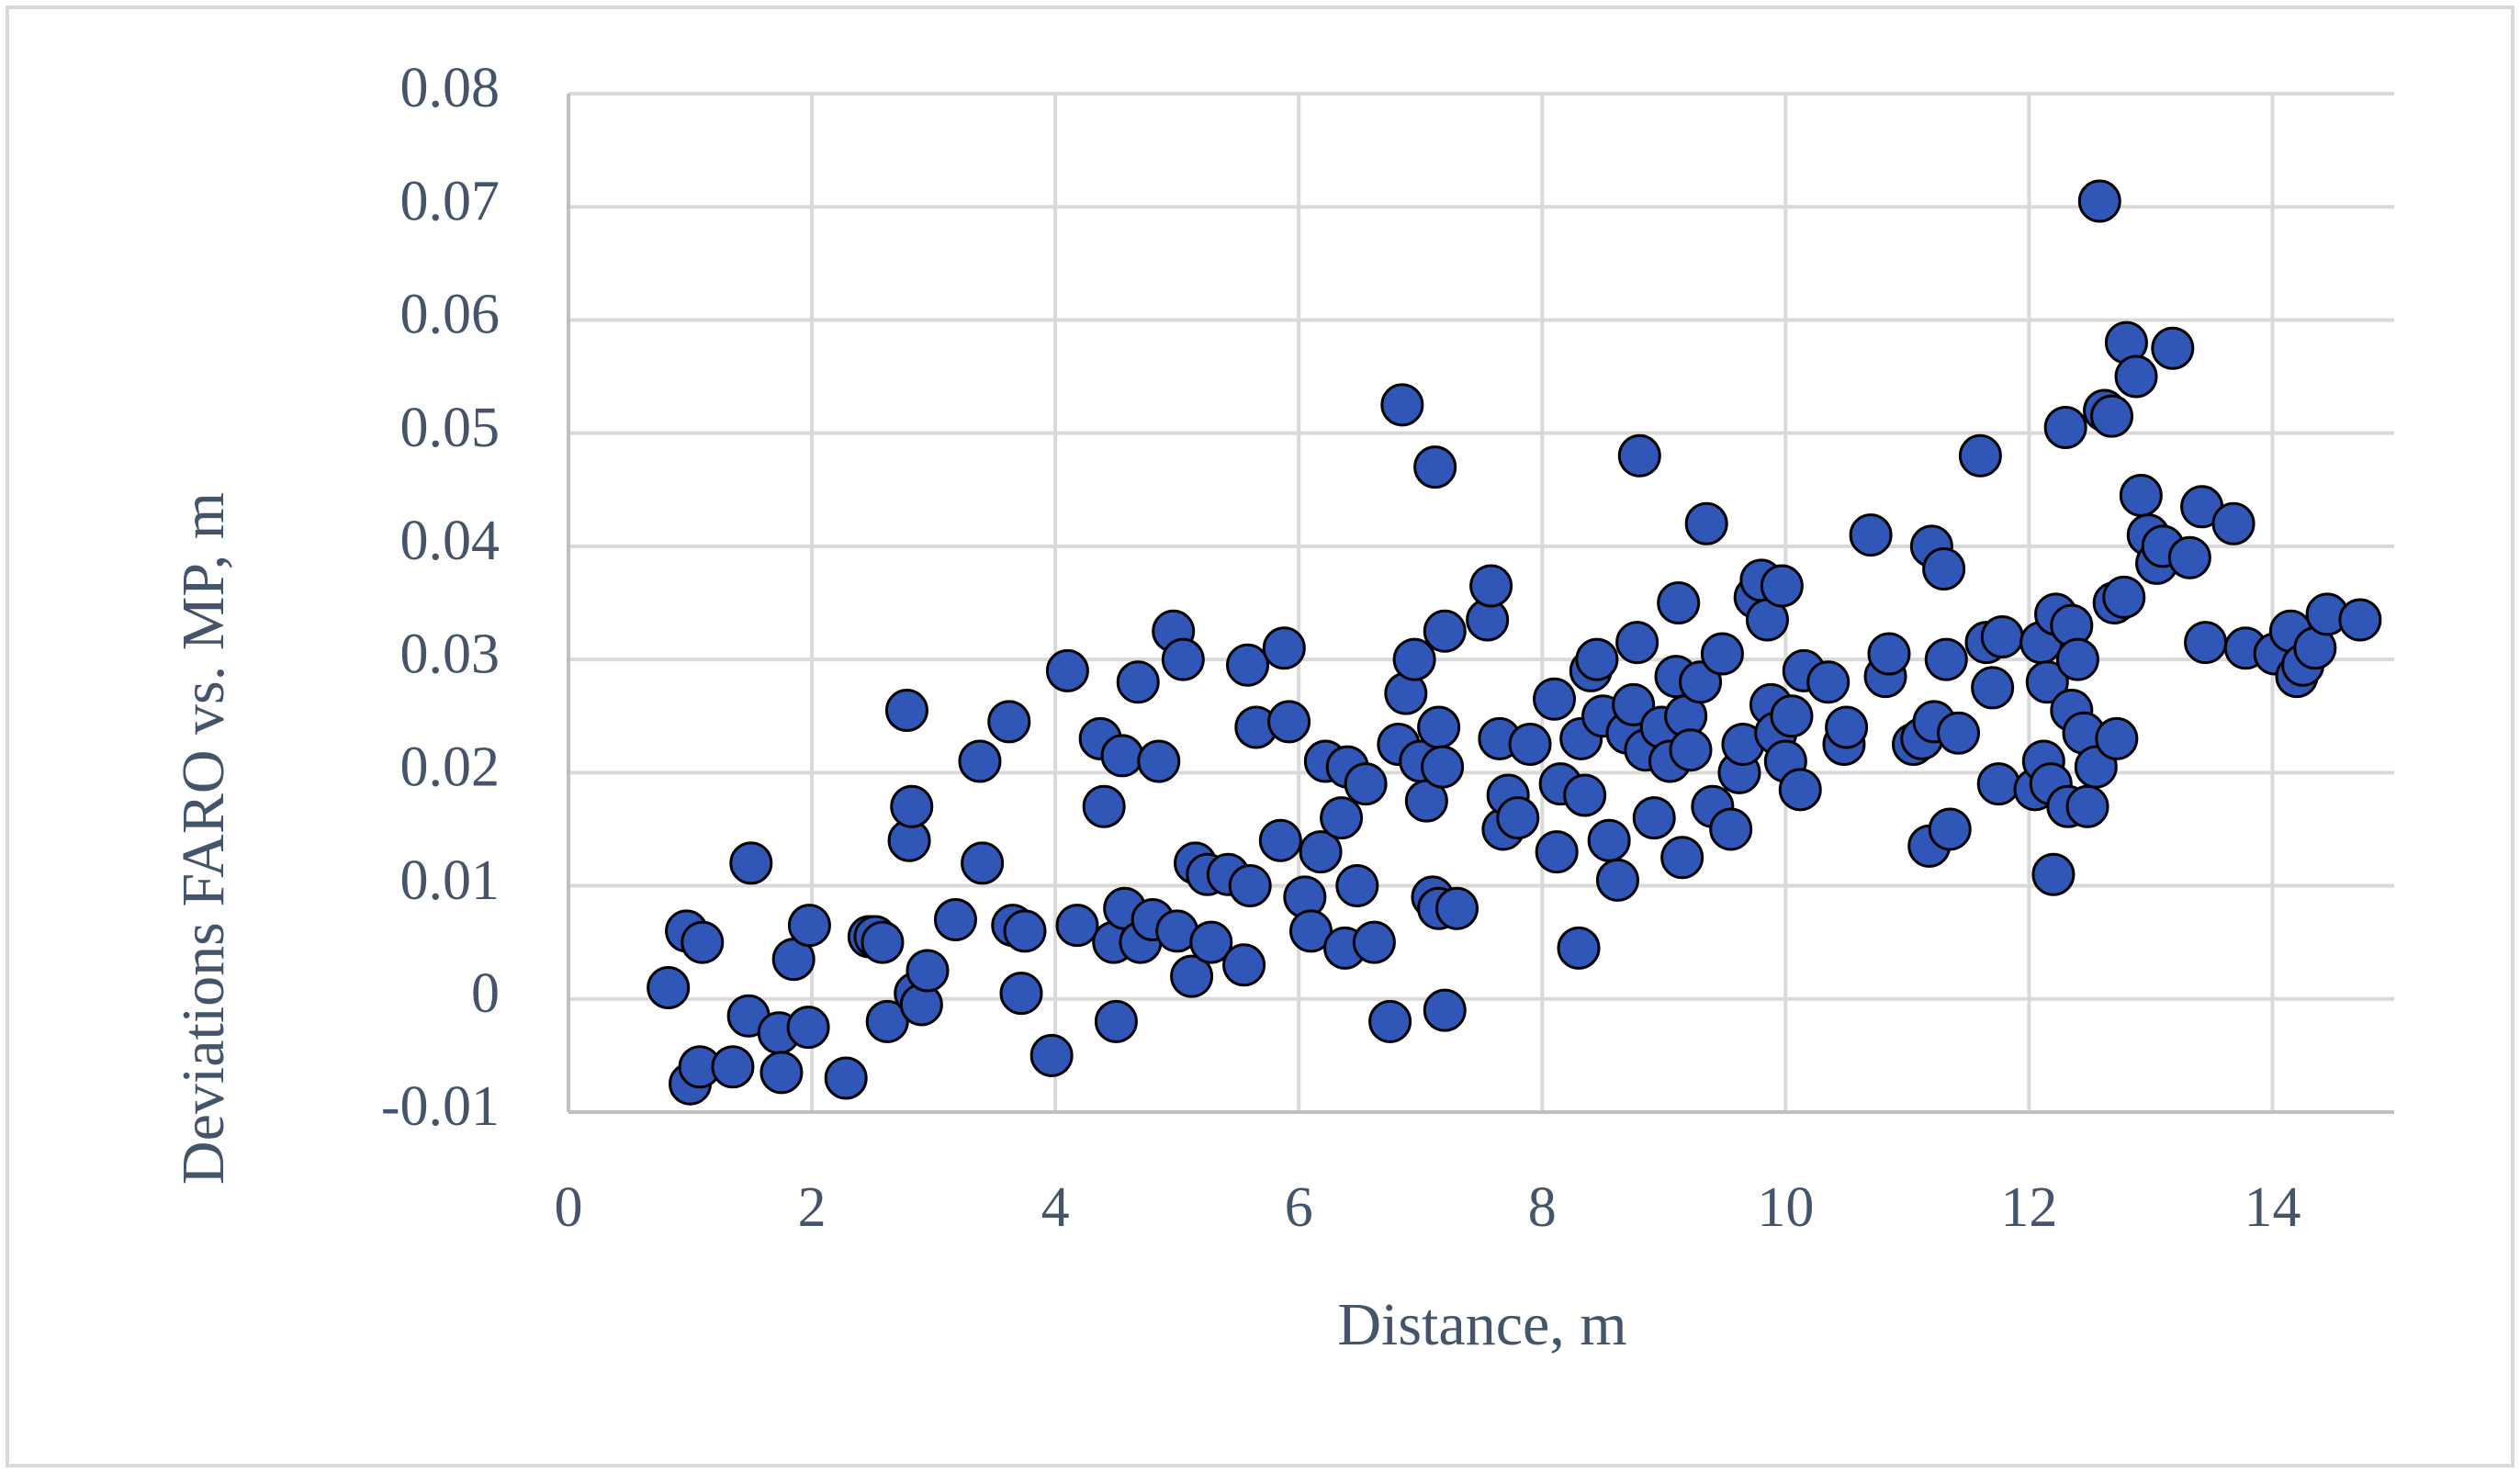 This screenshot has height=1473, width=2520. I want to click on y-tick-label: 0.02, so click(450, 767).